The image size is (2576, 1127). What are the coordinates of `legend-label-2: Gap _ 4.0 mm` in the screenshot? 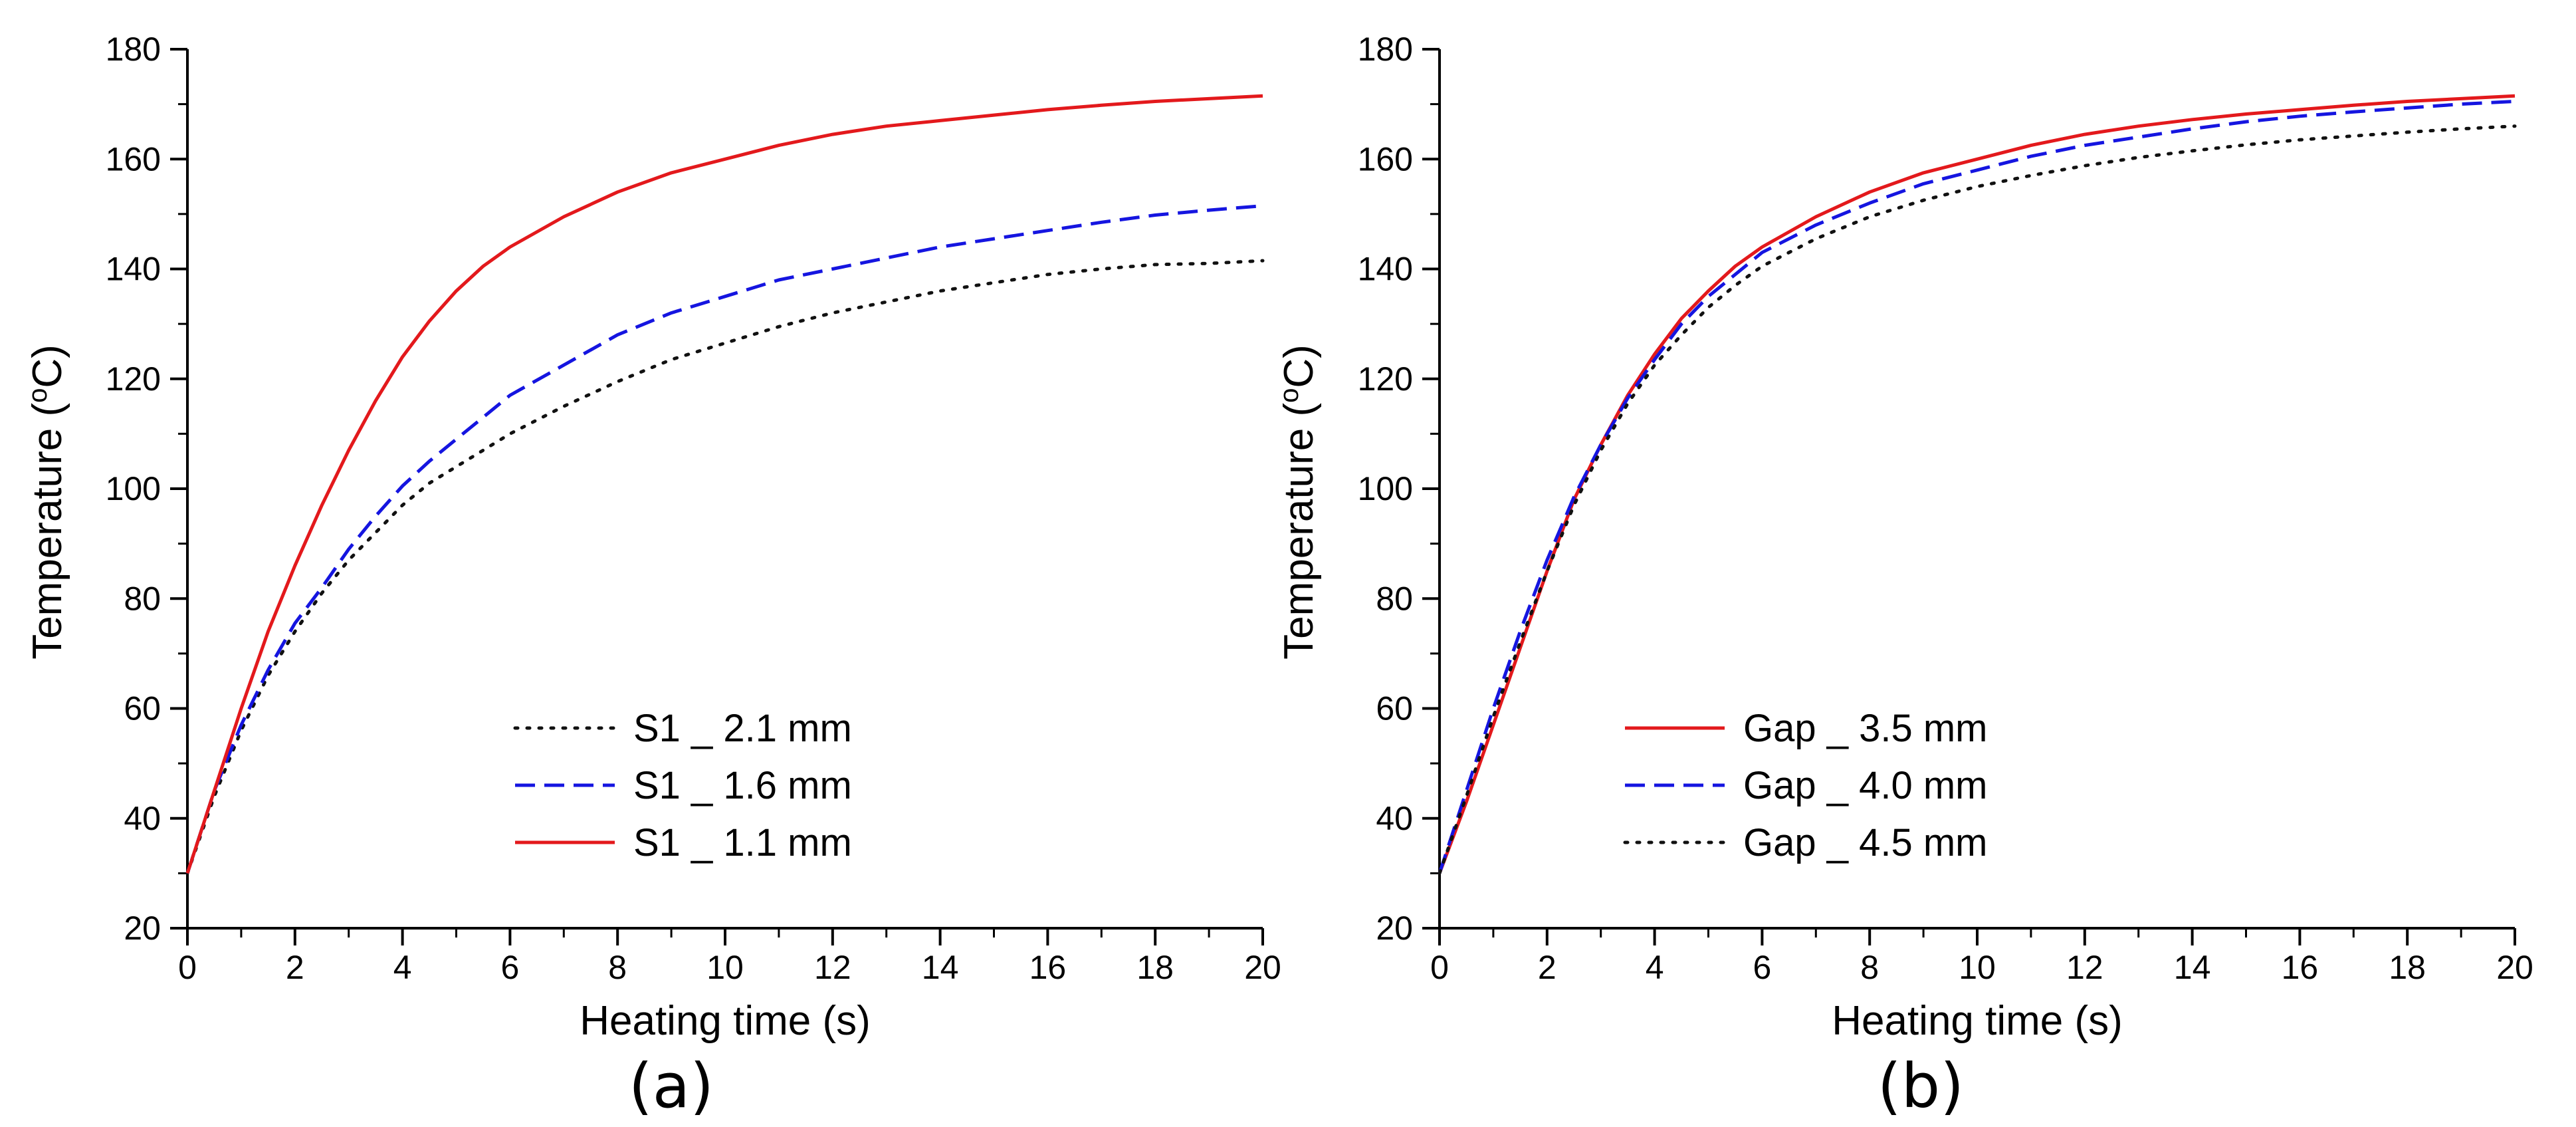 It's located at (1865, 785).